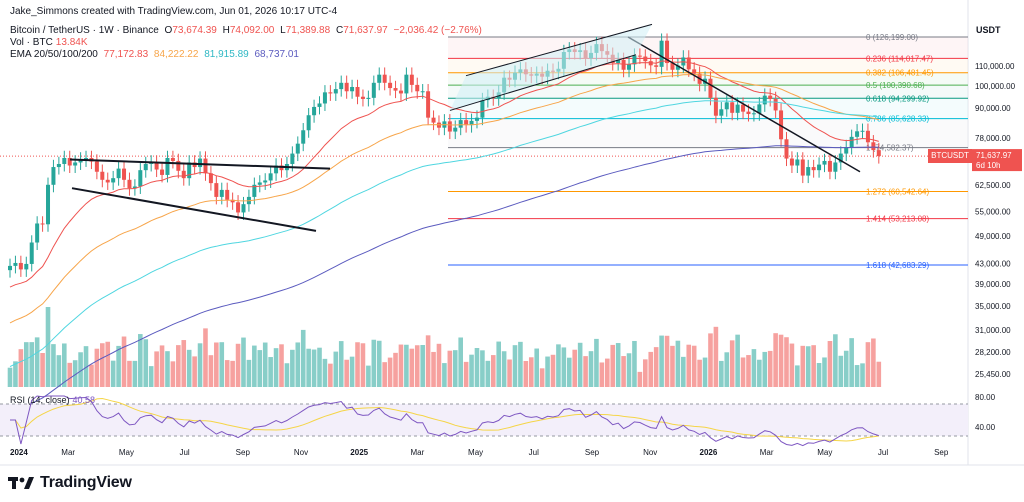 The image size is (1024, 502). Describe the element at coordinates (339, 30) in the screenshot. I see `close-label: C` at that location.